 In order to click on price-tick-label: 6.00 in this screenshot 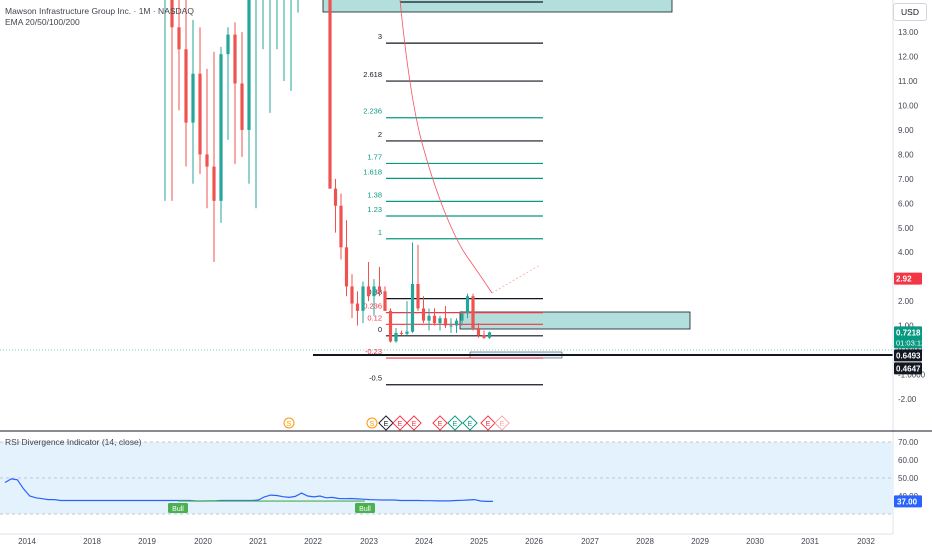, I will do `click(906, 203)`.